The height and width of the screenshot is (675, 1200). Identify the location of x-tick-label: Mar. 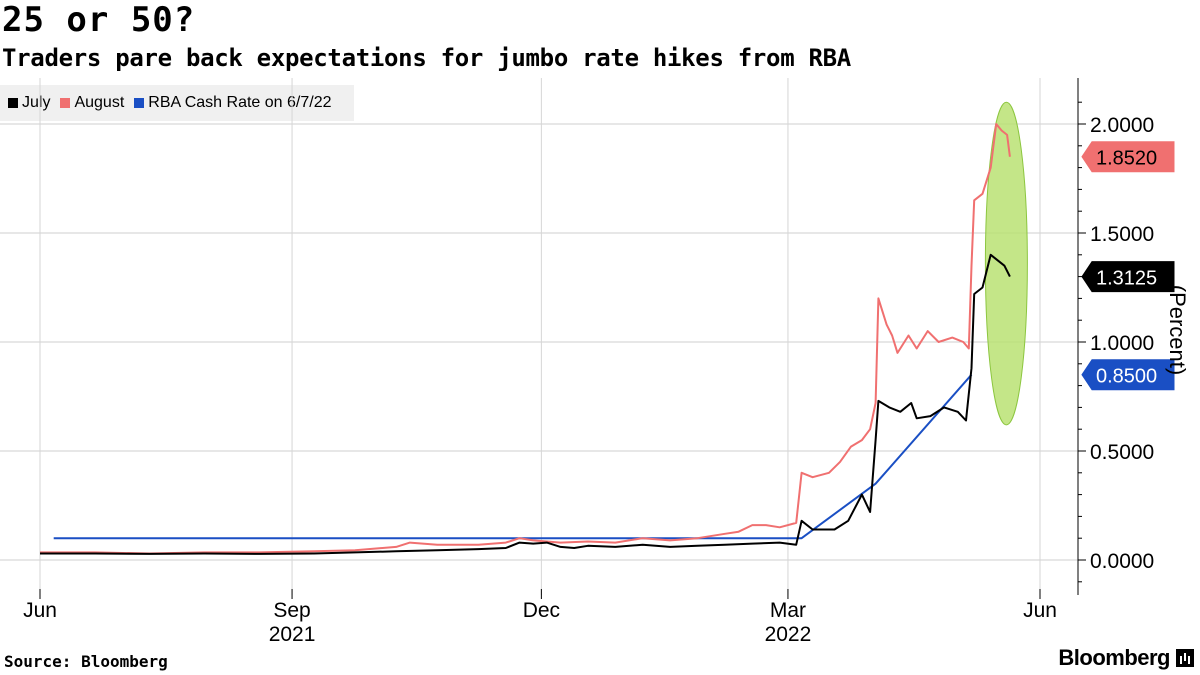
(788, 610).